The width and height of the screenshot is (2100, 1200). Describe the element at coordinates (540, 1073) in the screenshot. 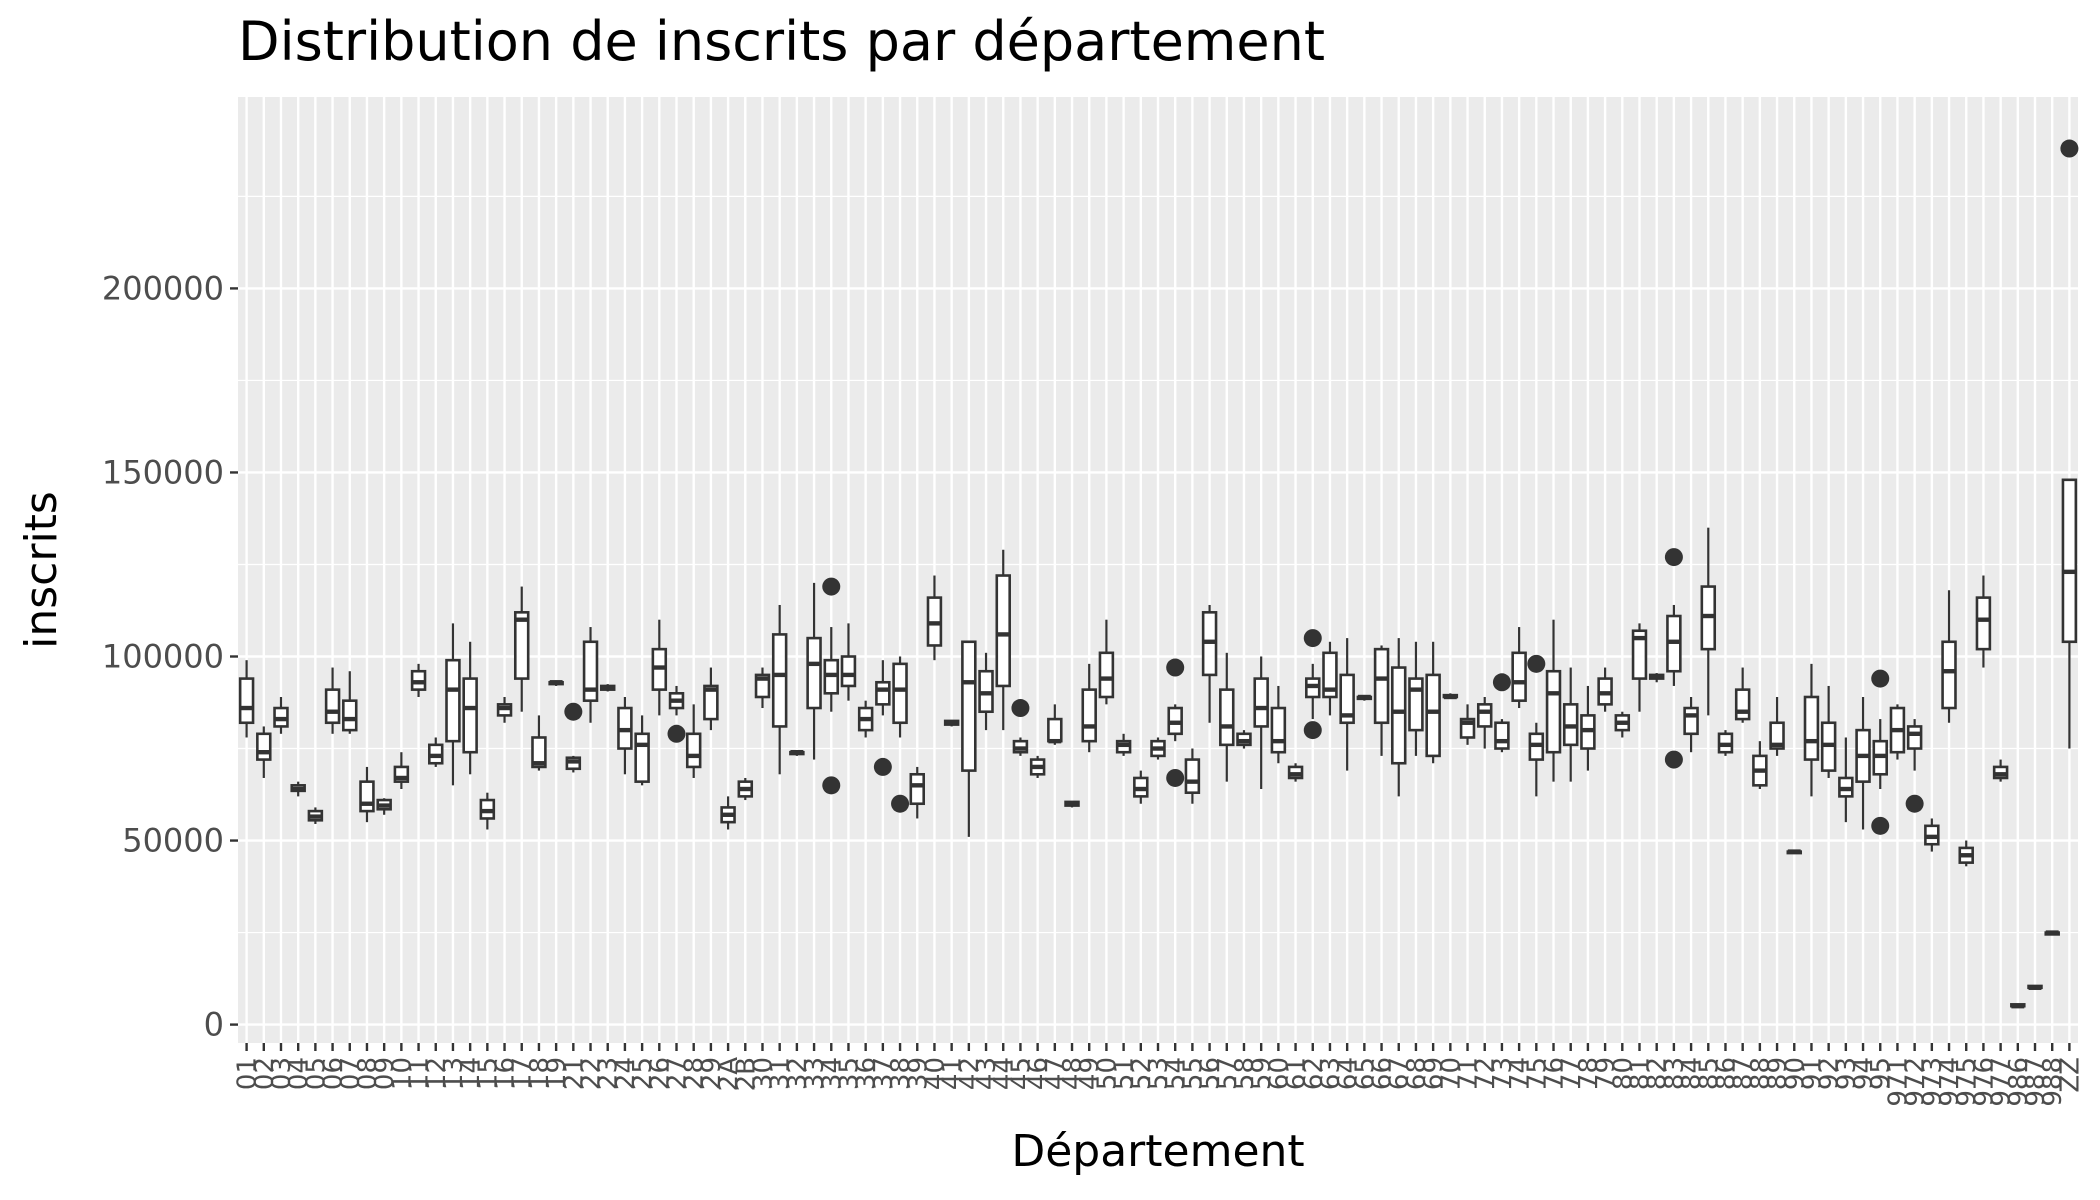

I see `x-tick-label: 18` at that location.